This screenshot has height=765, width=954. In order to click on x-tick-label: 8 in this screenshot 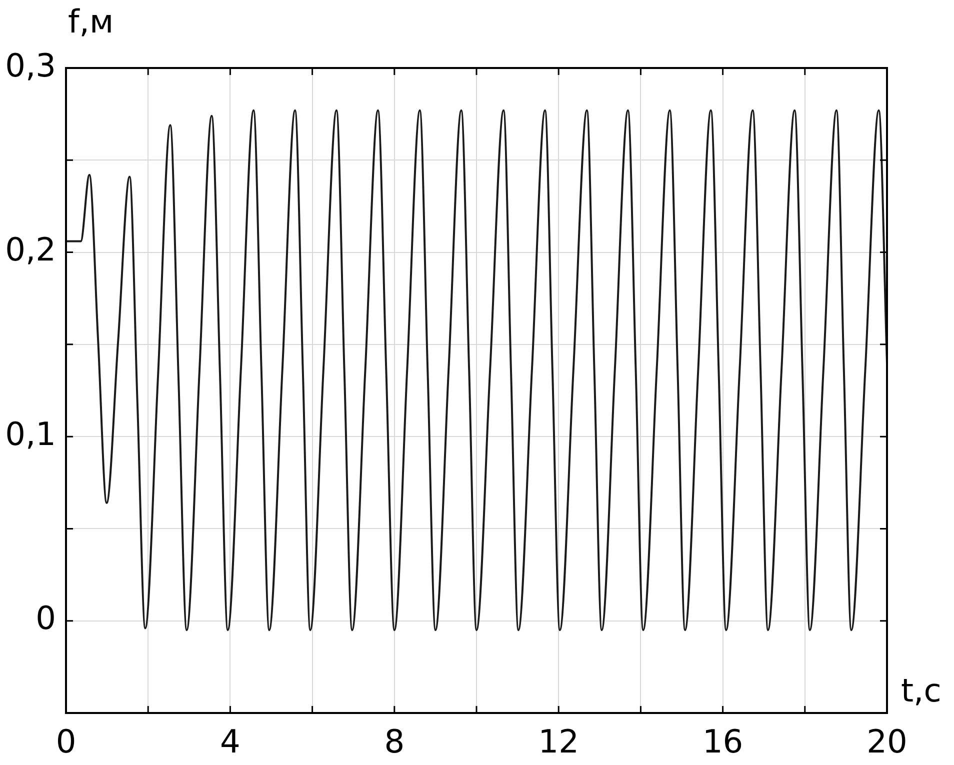, I will do `click(394, 741)`.